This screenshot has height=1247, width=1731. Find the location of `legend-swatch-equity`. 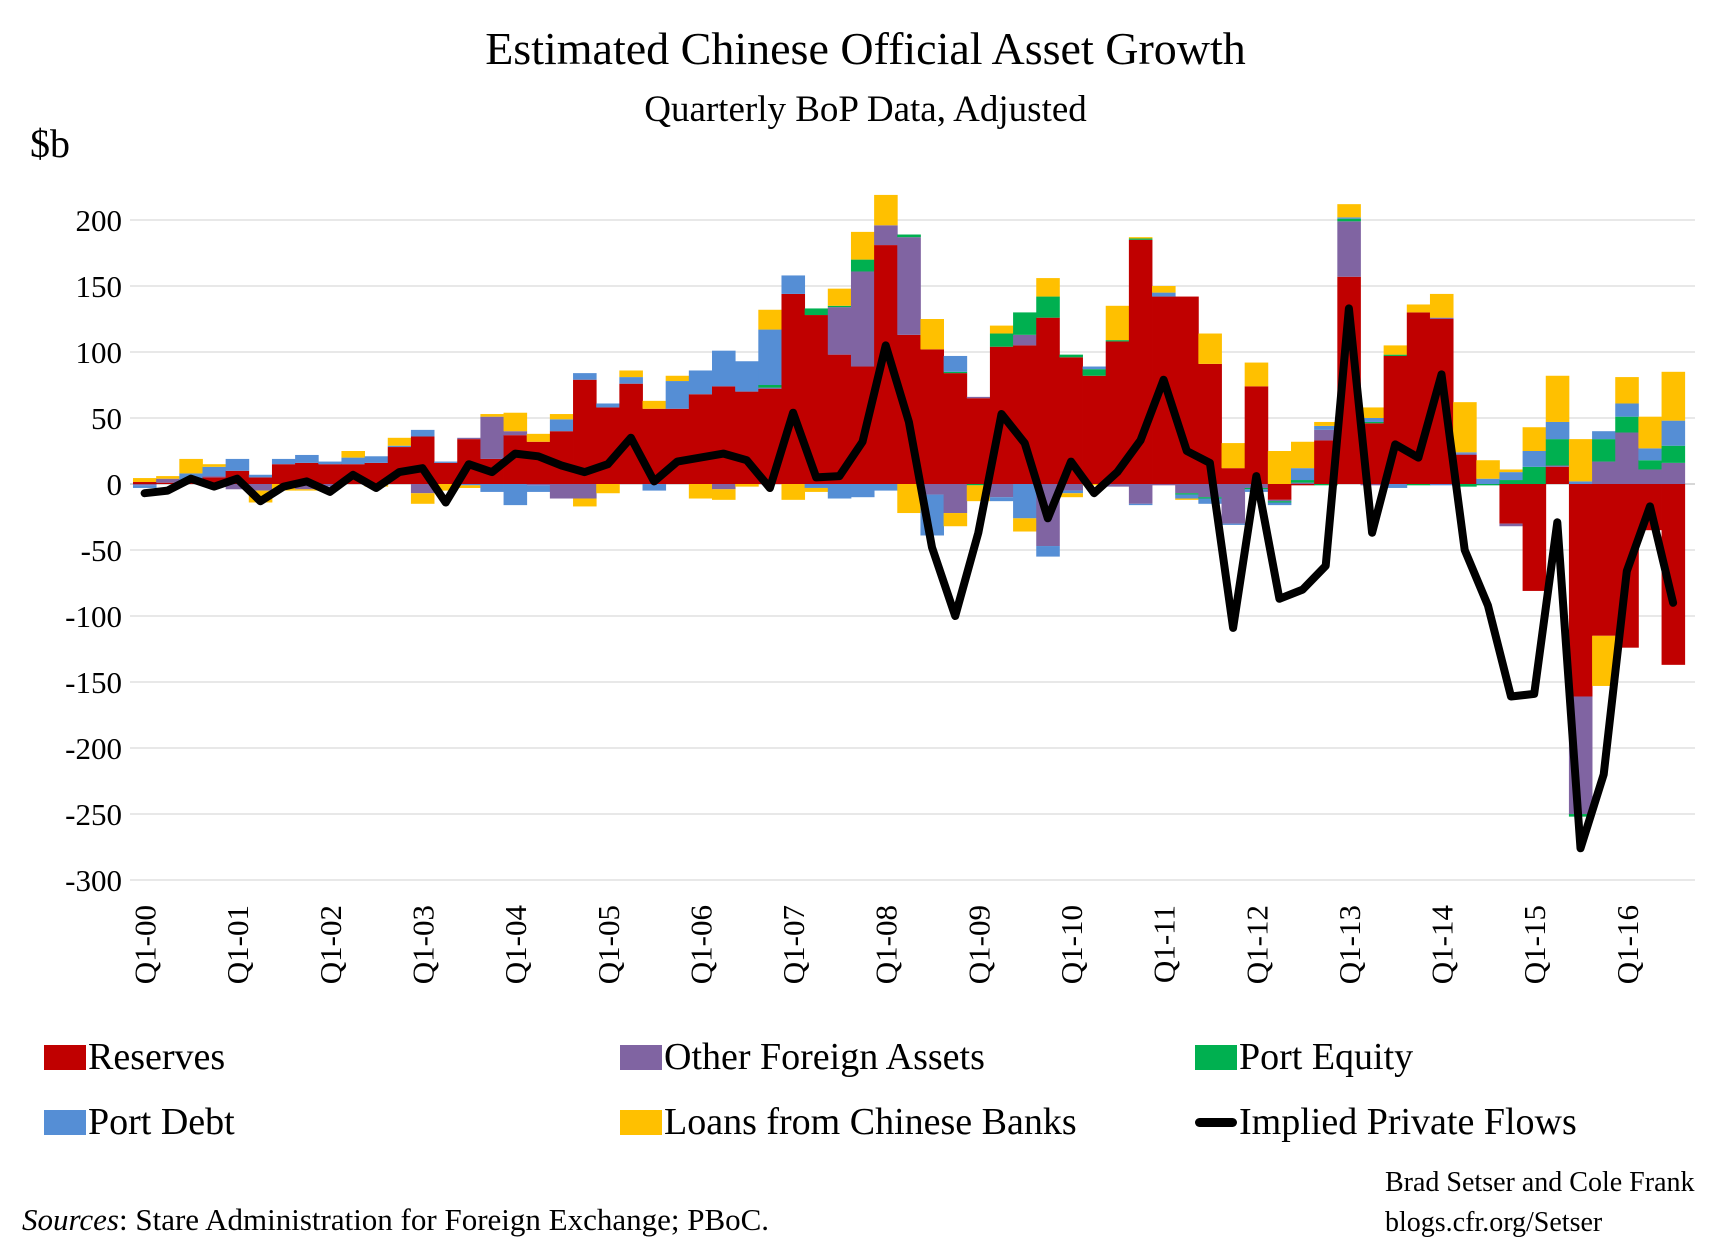

legend-swatch-equity is located at coordinates (1216, 1057).